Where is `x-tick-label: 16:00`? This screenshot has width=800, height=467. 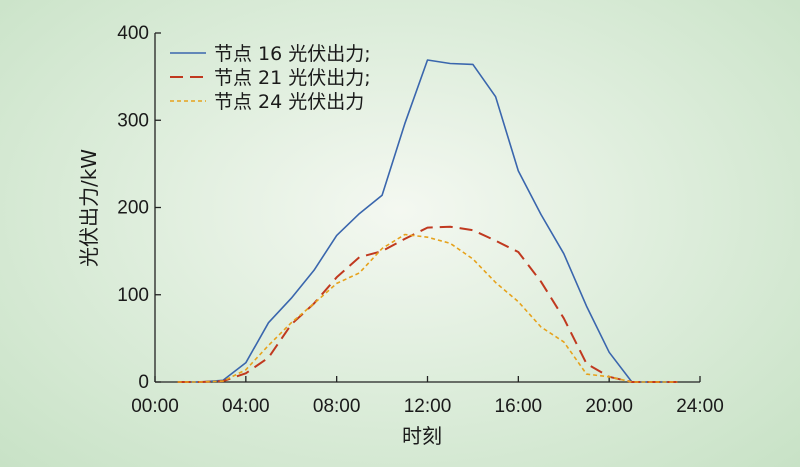
x-tick-label: 16:00 is located at coordinates (519, 406).